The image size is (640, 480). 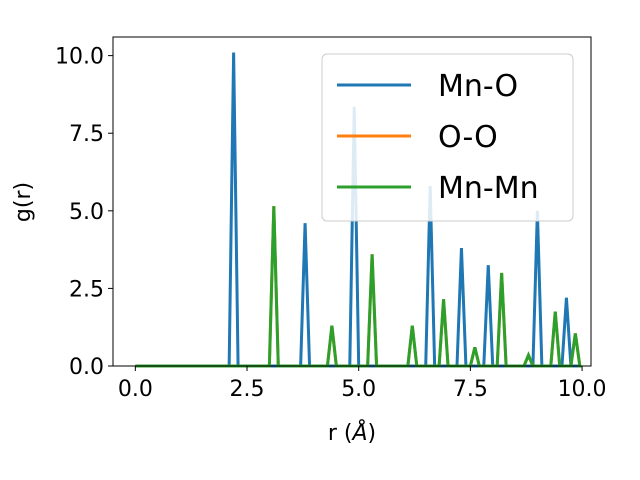 What do you see at coordinates (352, 432) in the screenshot?
I see `x-axis-label: r (Å)` at bounding box center [352, 432].